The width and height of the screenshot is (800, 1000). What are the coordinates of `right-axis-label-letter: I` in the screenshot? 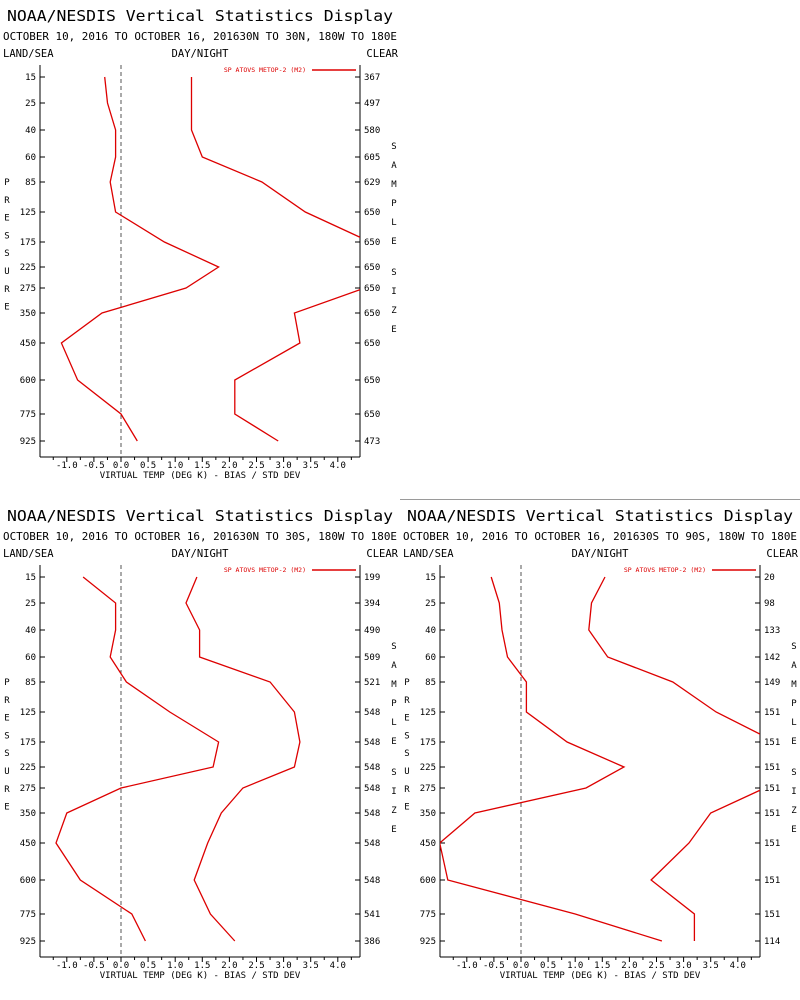 It's located at (393, 292).